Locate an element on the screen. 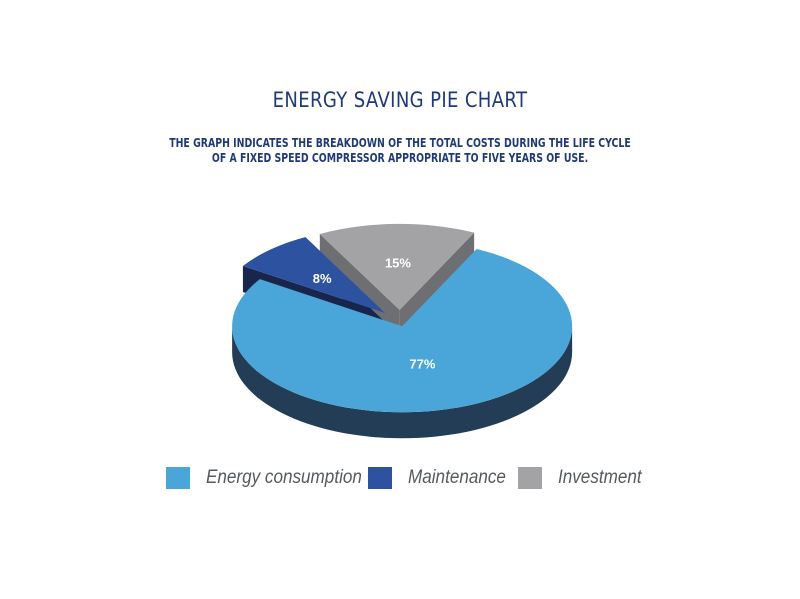 The height and width of the screenshot is (599, 800). pie-tops is located at coordinates (402, 318).